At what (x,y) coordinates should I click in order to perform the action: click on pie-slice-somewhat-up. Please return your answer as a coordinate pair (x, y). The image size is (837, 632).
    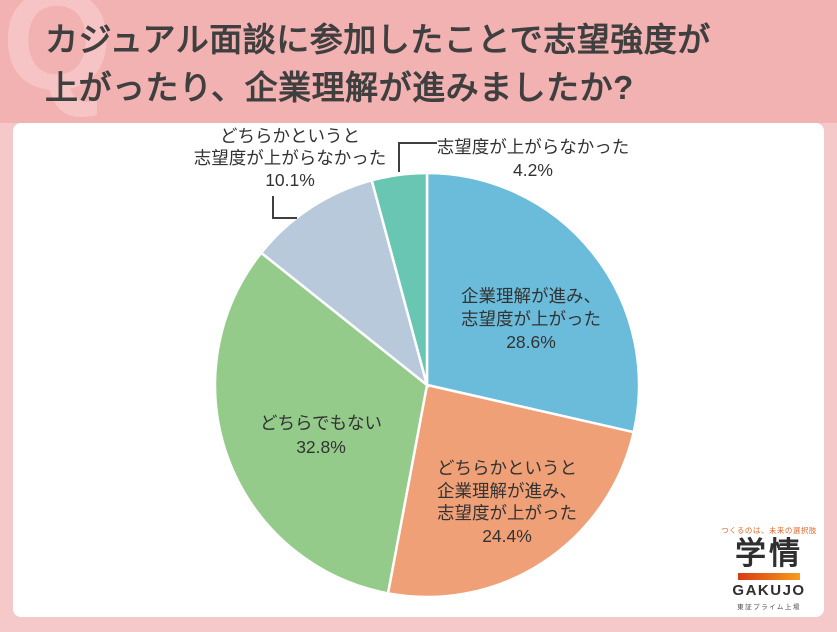
    Looking at the image, I should click on (511, 491).